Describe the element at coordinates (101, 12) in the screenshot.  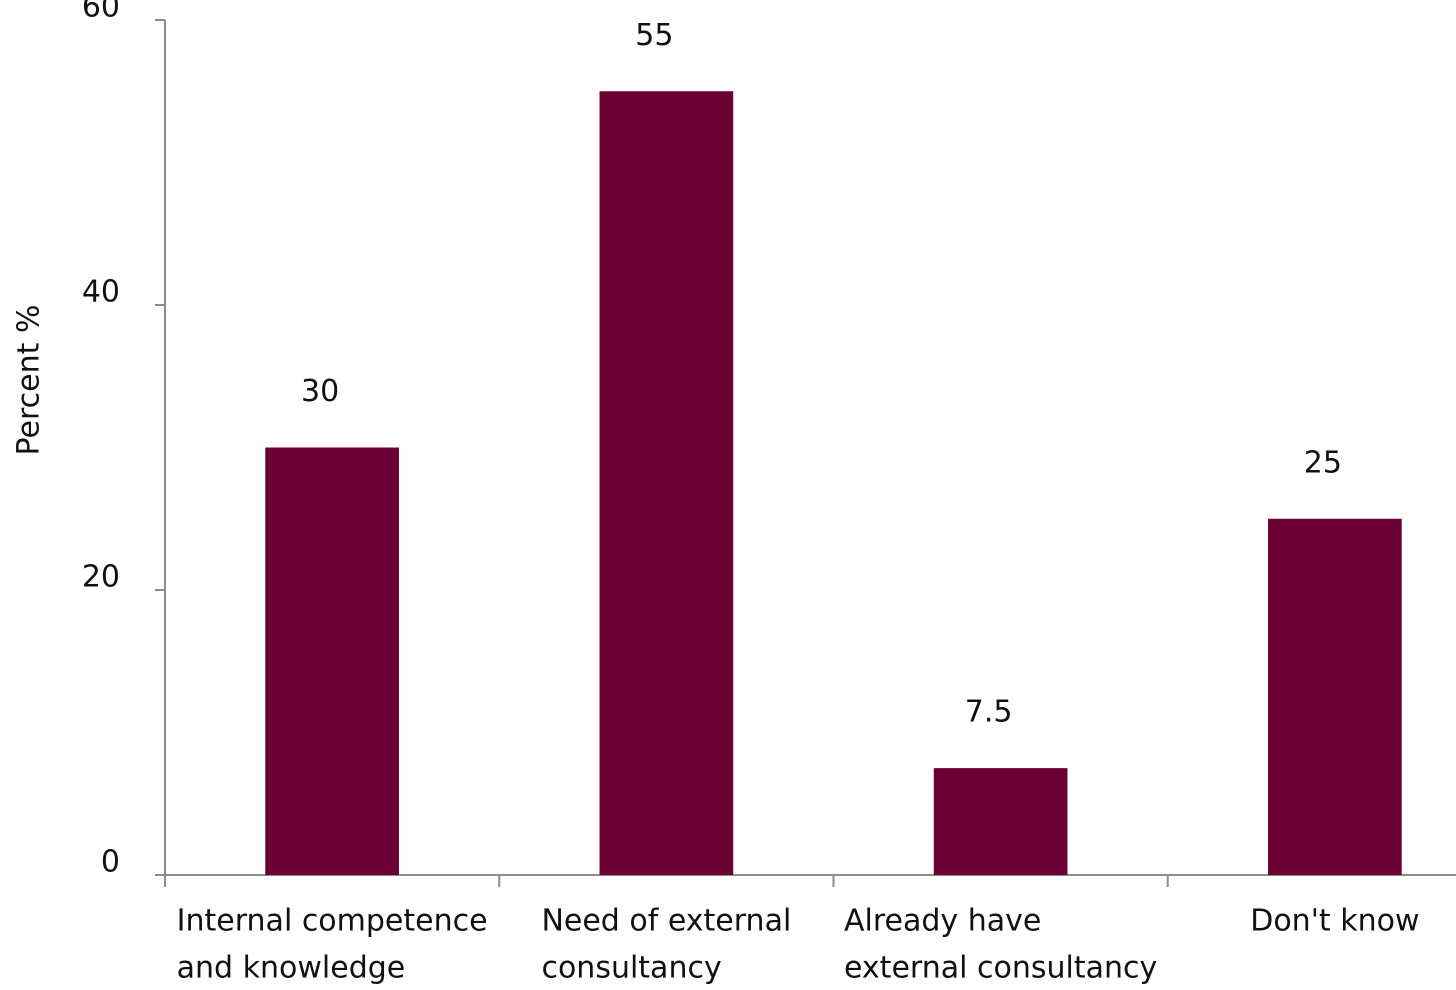
I see `y-tick-label: 60` at that location.